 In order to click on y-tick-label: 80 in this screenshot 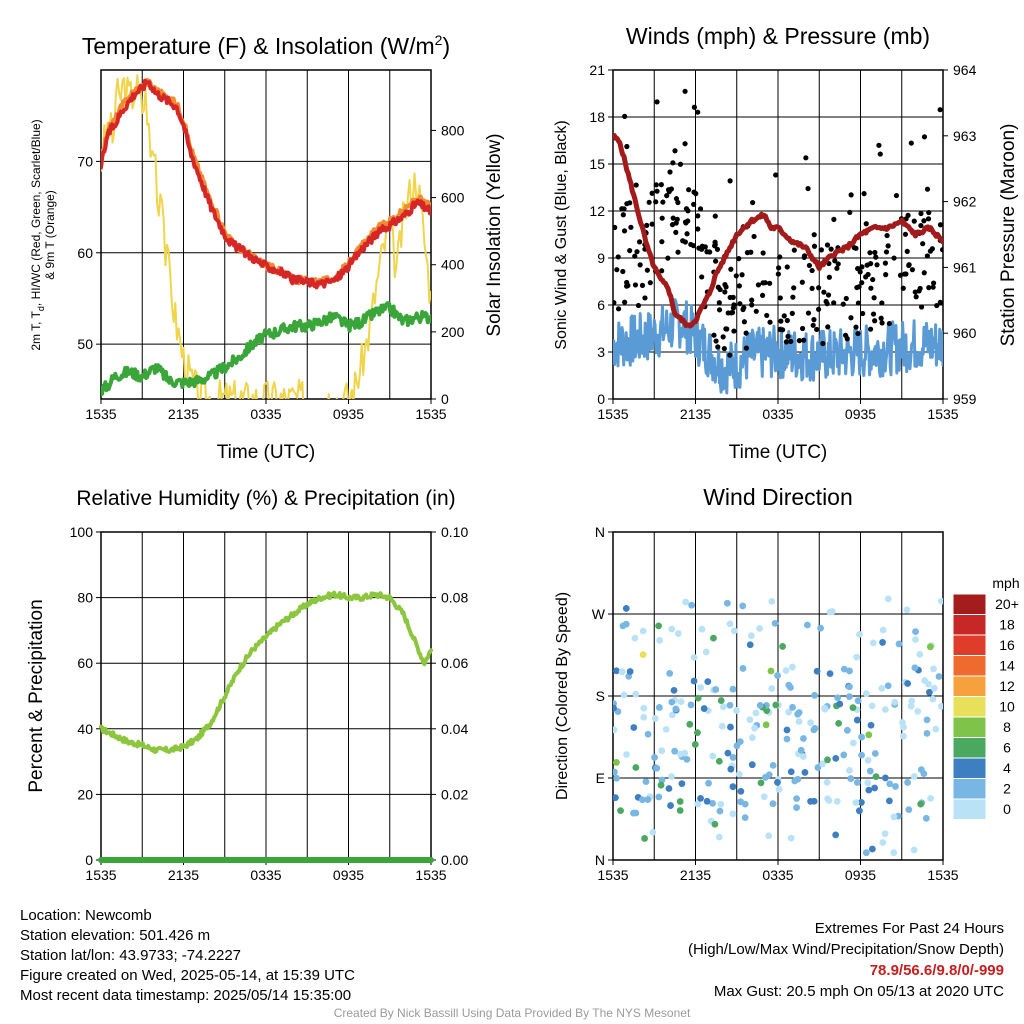, I will do `click(85, 598)`.